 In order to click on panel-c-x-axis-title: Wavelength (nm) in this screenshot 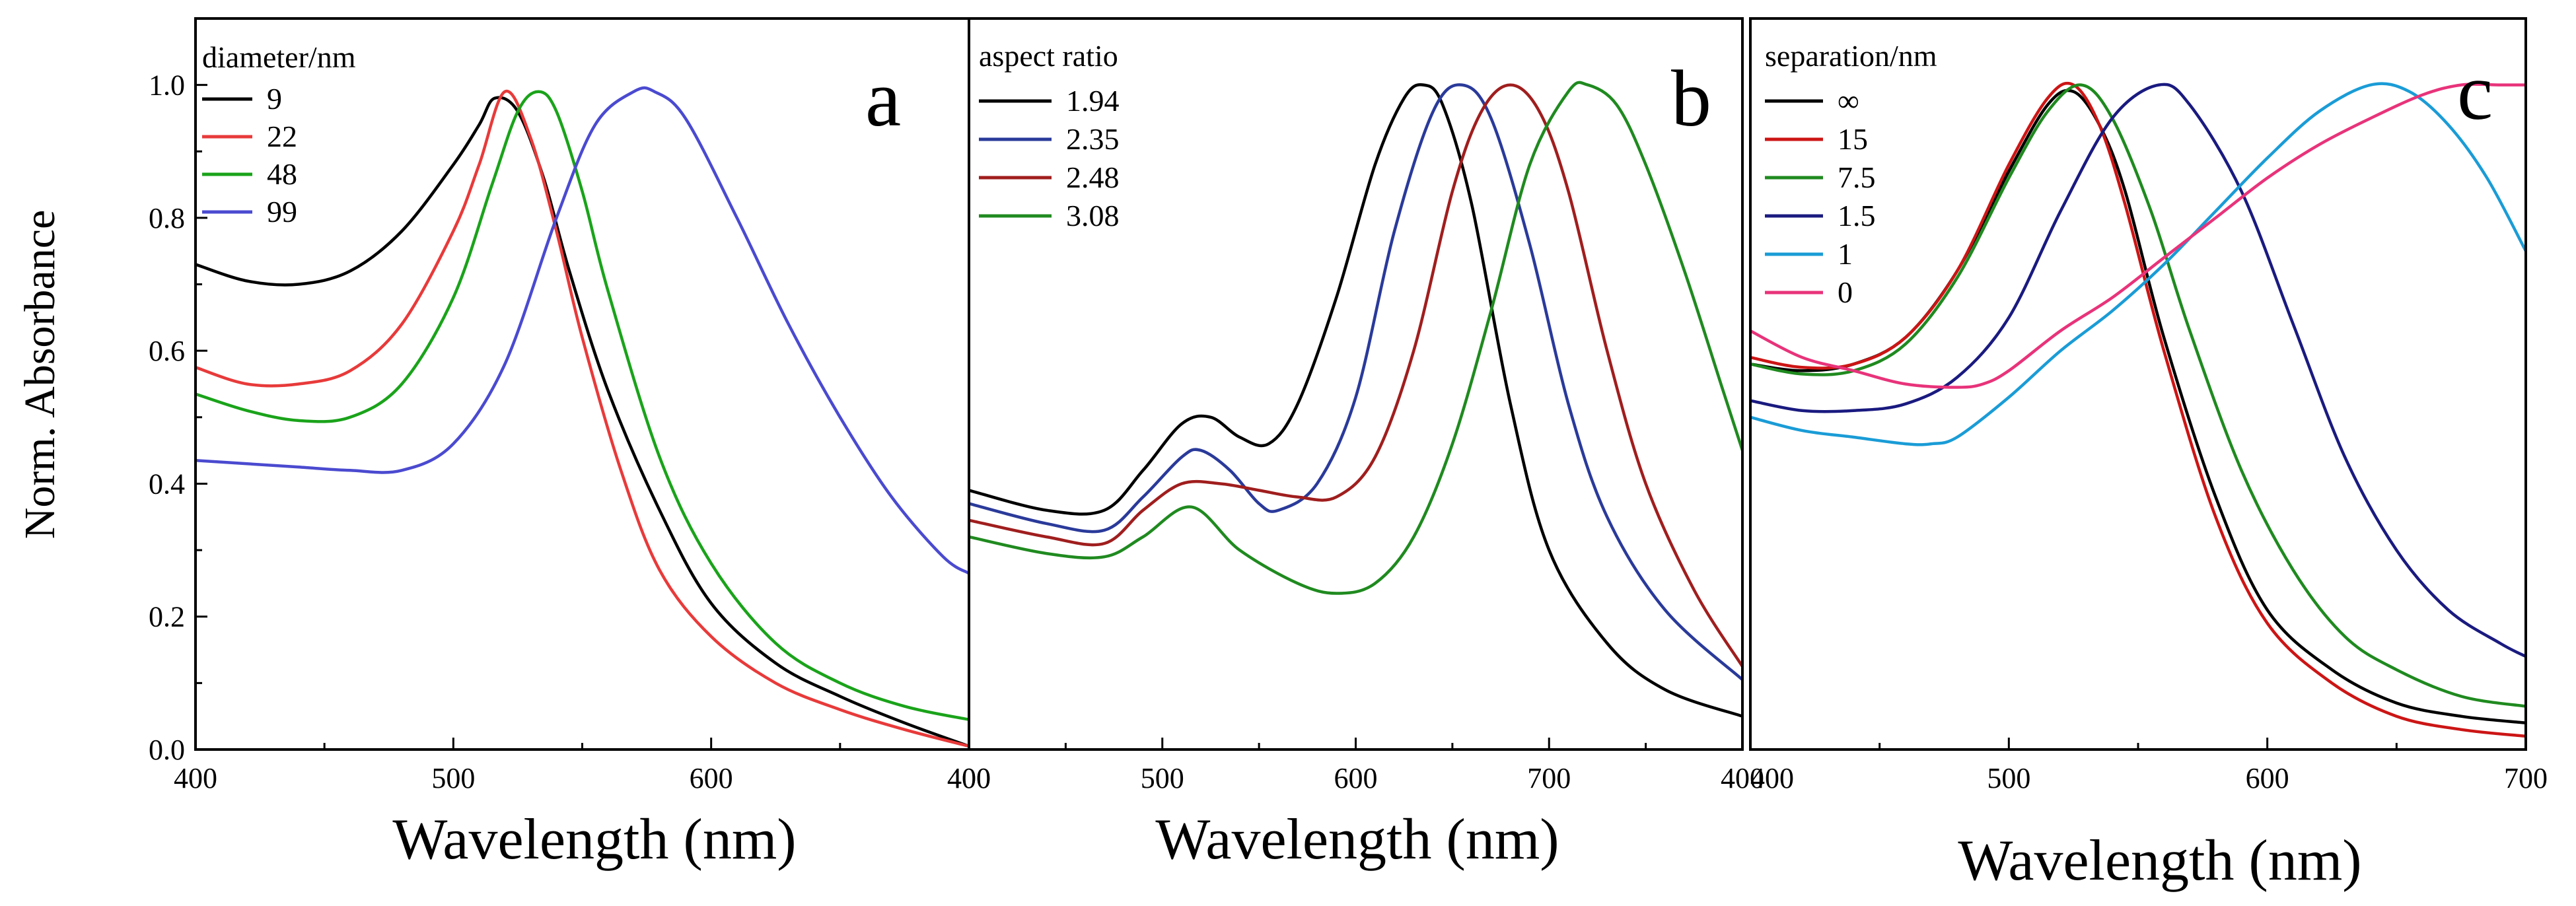, I will do `click(2159, 861)`.